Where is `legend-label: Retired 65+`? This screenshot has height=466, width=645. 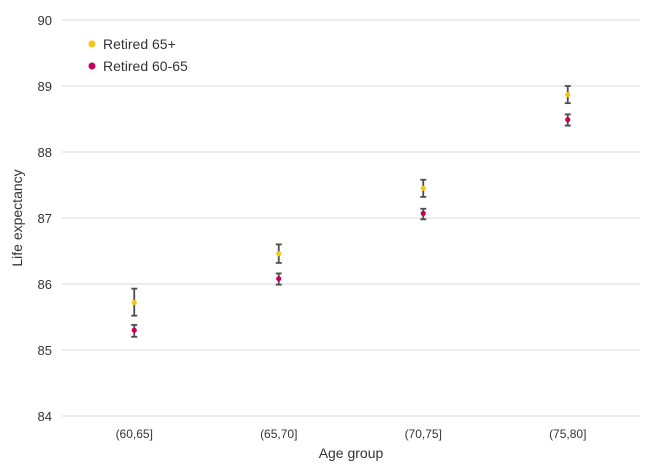 legend-label: Retired 65+ is located at coordinates (139, 44).